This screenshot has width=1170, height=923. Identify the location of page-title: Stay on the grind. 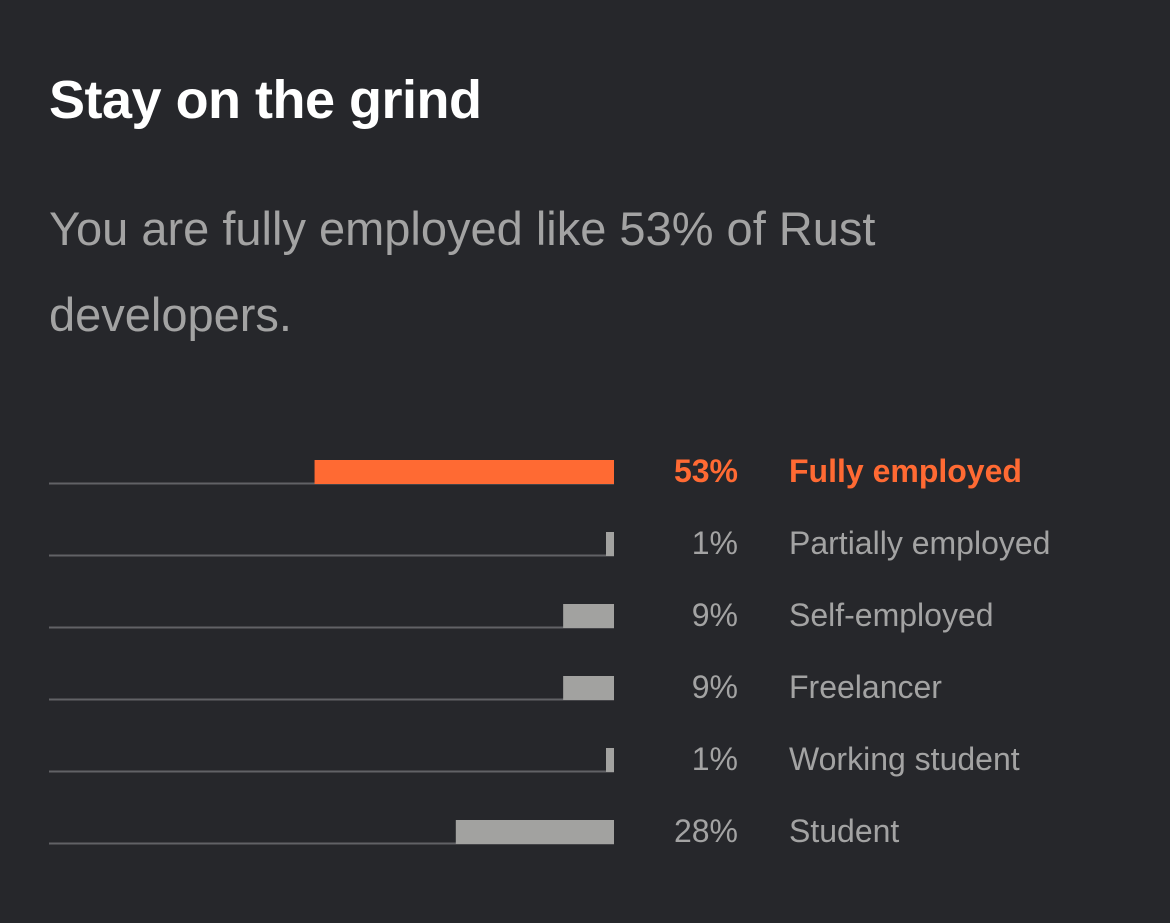
(265, 100).